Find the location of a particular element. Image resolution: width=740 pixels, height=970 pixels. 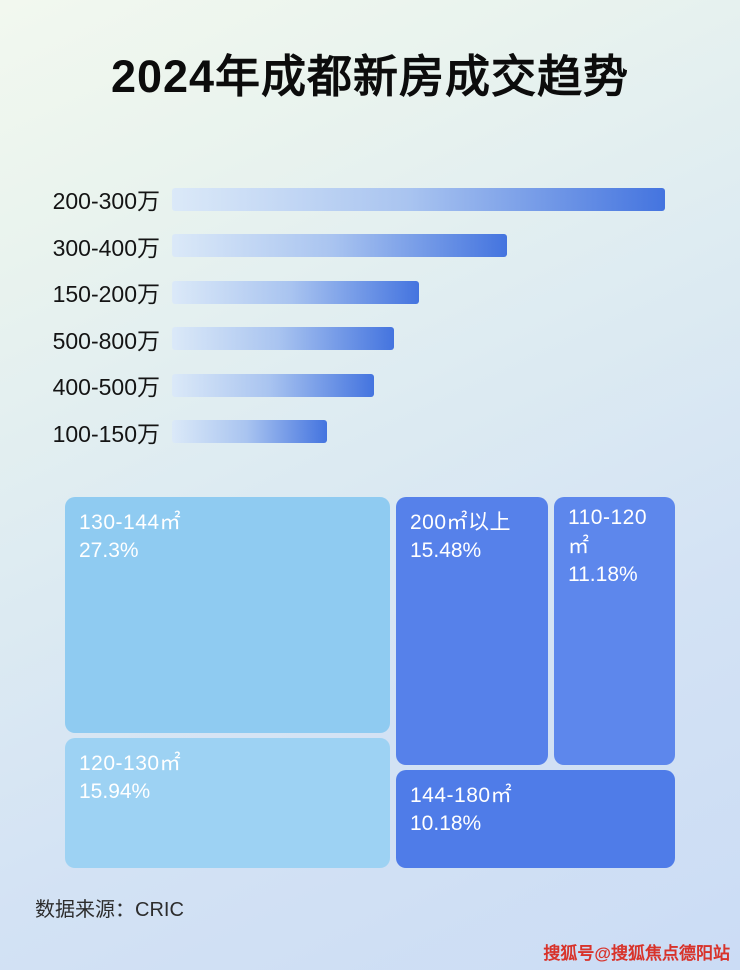

block-value: 10.18% is located at coordinates (446, 823).